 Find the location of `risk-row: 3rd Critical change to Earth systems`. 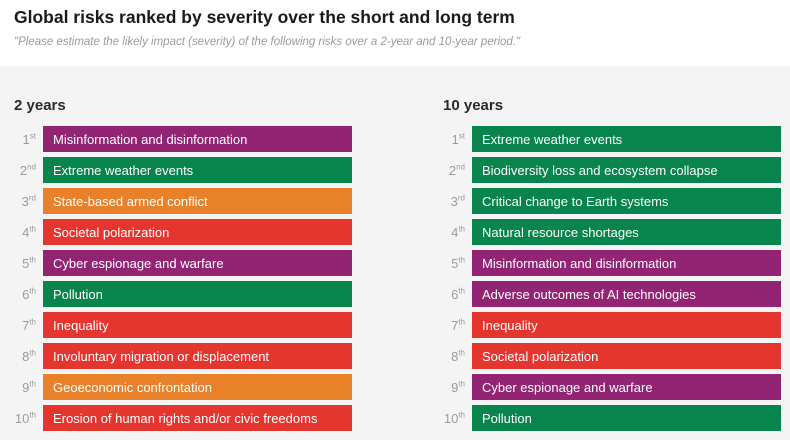

risk-row: 3rd Critical change to Earth systems is located at coordinates (605, 201).